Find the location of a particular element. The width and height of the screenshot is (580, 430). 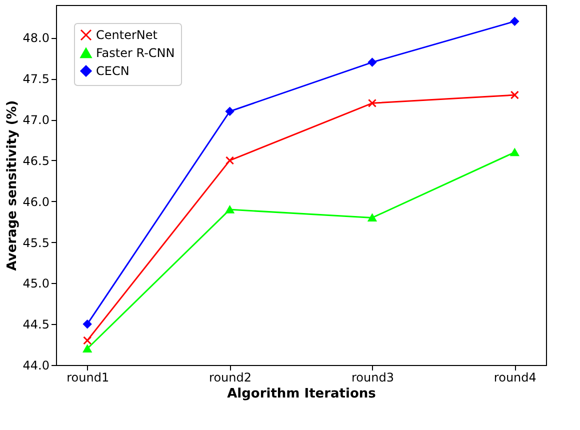

legend-label: Faster R-CNN is located at coordinates (135, 53).